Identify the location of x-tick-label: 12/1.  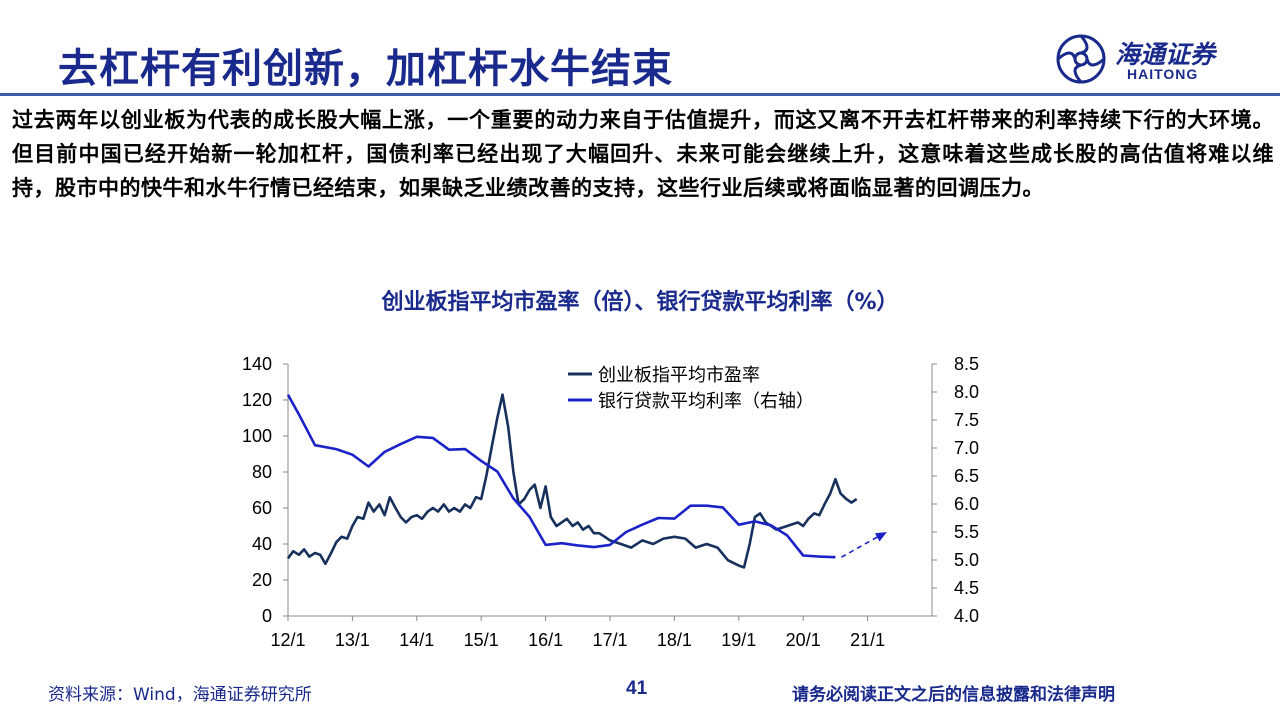
(287, 640).